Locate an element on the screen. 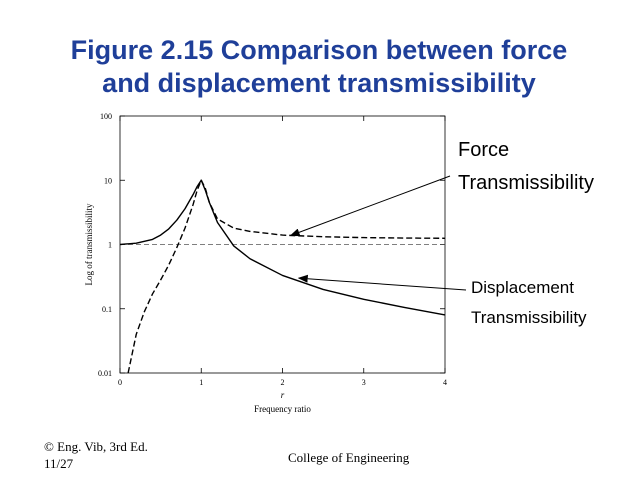 Image resolution: width=638 pixels, height=478 pixels. displacement-transmissibility-line is located at coordinates (282, 247).